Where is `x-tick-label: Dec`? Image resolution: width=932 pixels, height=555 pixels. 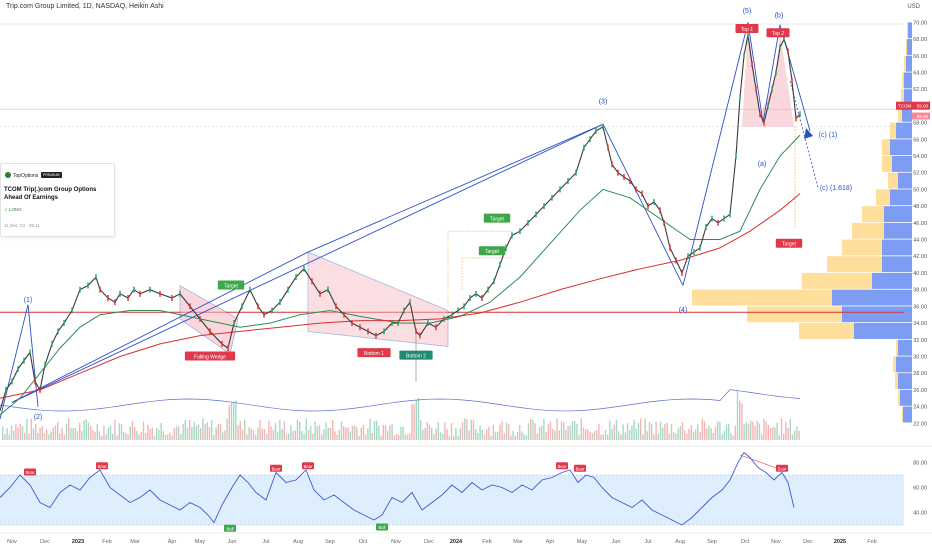 x-tick-label: Dec is located at coordinates (429, 542).